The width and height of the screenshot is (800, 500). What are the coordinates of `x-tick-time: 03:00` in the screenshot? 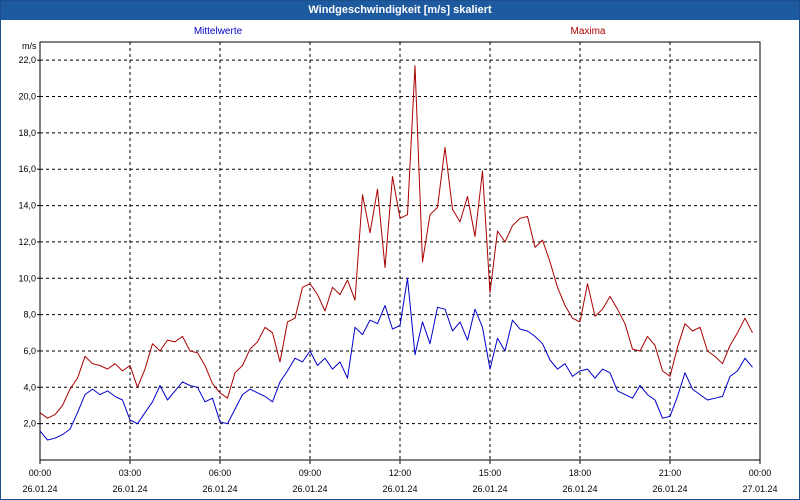 It's located at (130, 473).